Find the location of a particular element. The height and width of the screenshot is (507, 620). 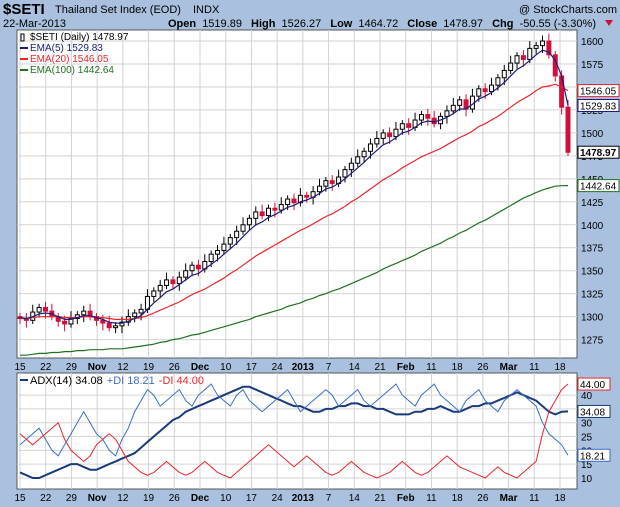

chg-value: -50.55 (-3.30%) is located at coordinates (558, 24).